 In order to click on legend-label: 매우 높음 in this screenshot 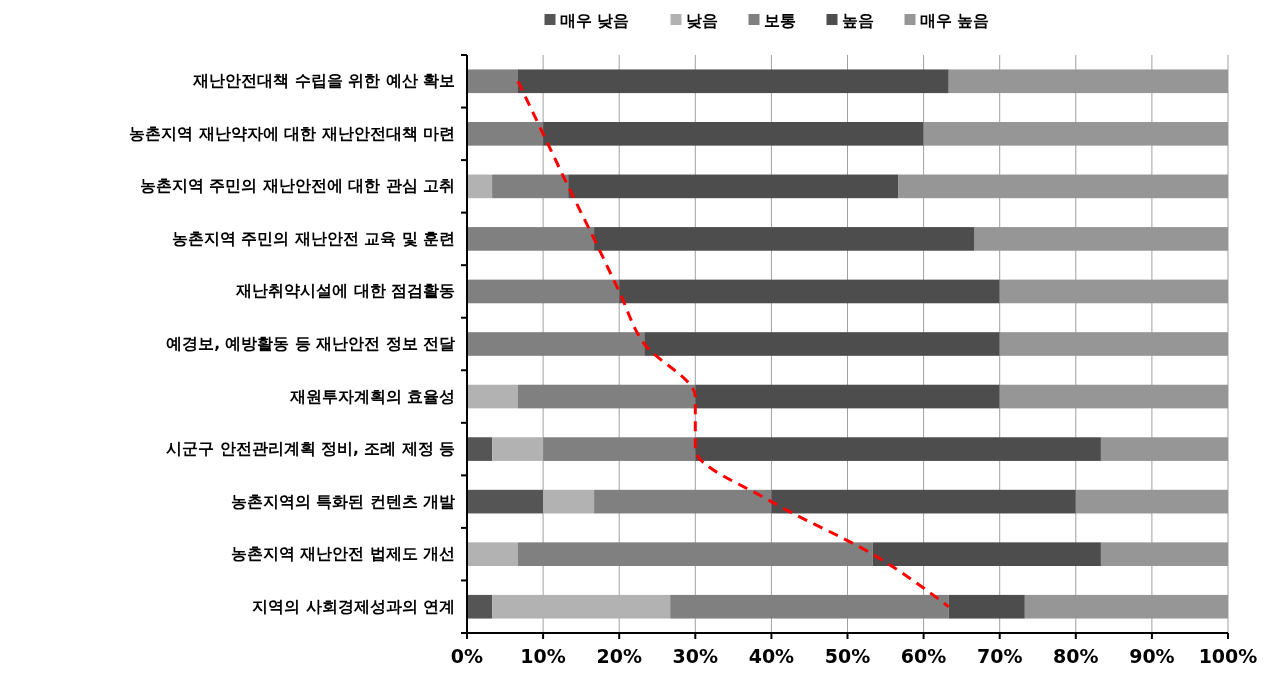, I will do `click(954, 20)`.